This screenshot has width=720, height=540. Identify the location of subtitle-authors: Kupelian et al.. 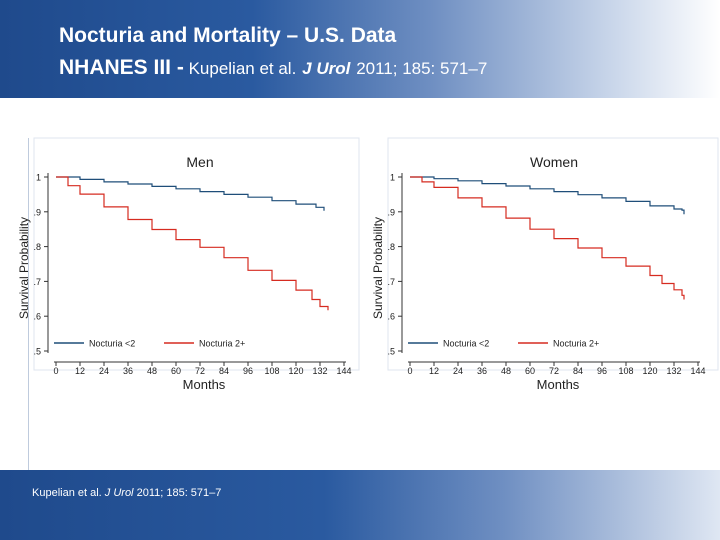
(240, 68).